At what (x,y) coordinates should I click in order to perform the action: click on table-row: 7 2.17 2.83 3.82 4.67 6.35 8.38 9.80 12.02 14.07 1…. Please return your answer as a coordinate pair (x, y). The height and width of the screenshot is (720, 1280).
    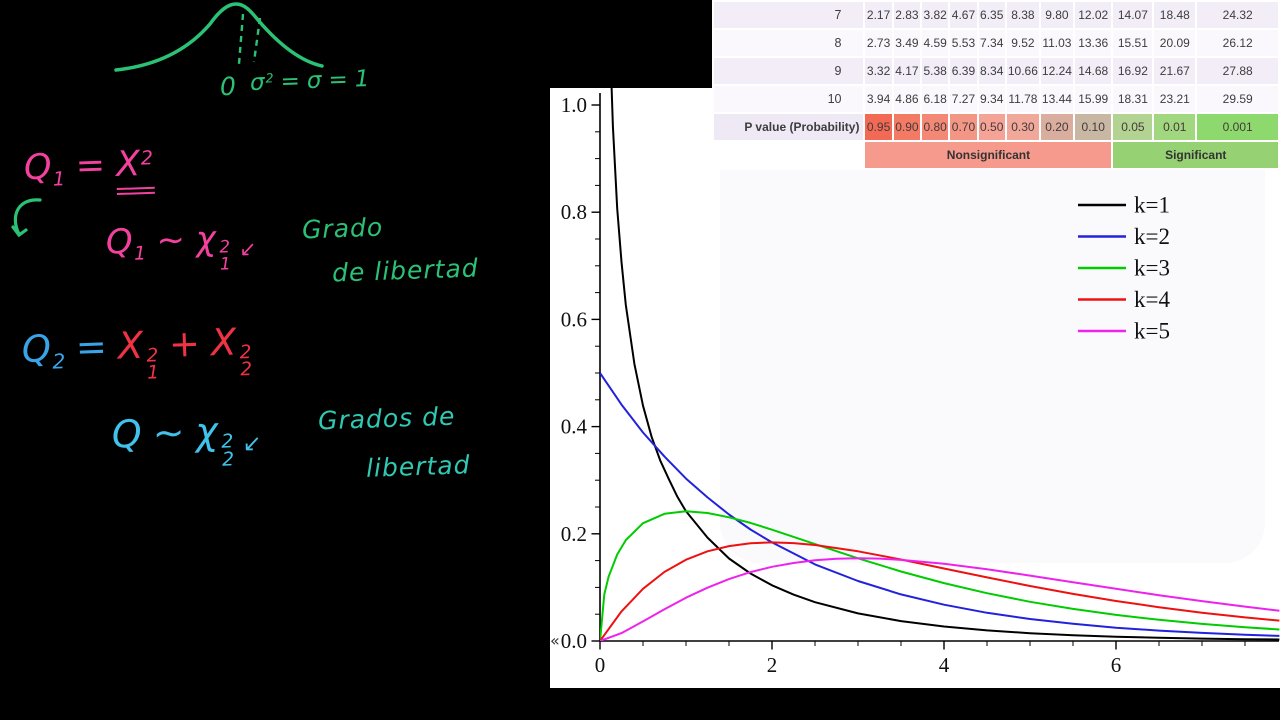
    Looking at the image, I should click on (996, 15).